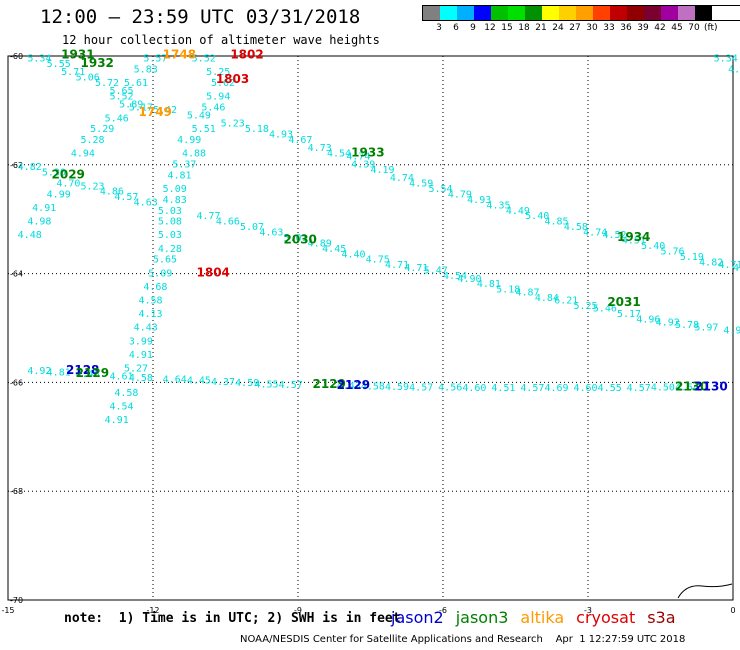 Image resolution: width=740 pixels, height=650 pixels. What do you see at coordinates (233, 124) in the screenshot?
I see `swh-reading: 5.23` at bounding box center [233, 124].